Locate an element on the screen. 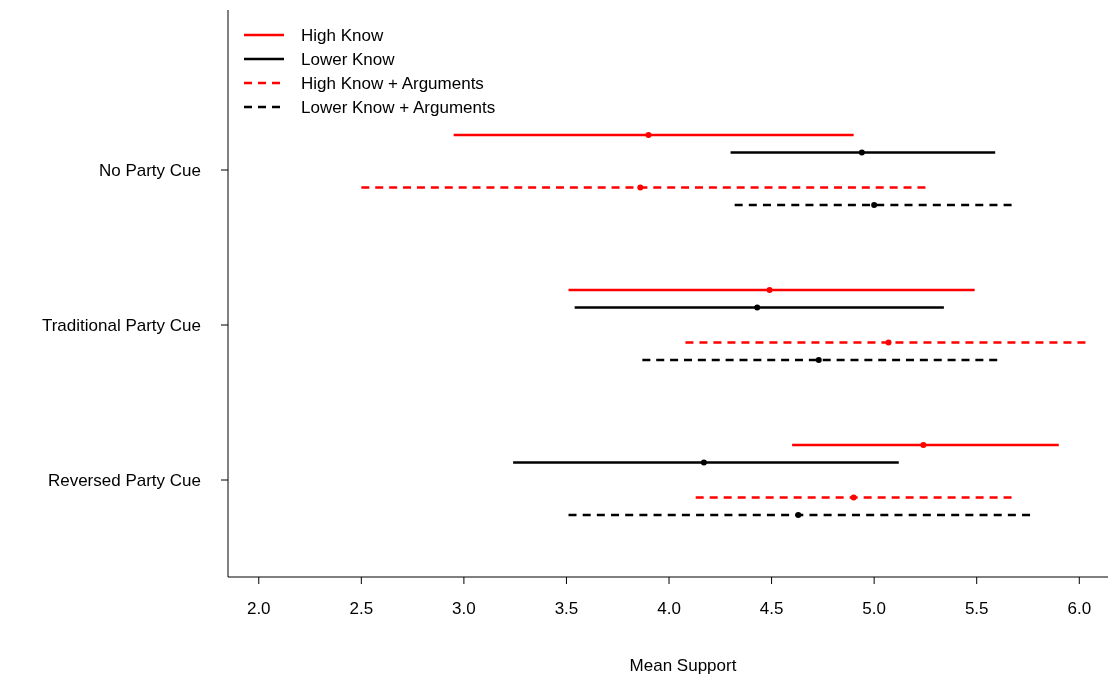 This screenshot has height=679, width=1112. x-tick-label: 4.0 is located at coordinates (669, 608).